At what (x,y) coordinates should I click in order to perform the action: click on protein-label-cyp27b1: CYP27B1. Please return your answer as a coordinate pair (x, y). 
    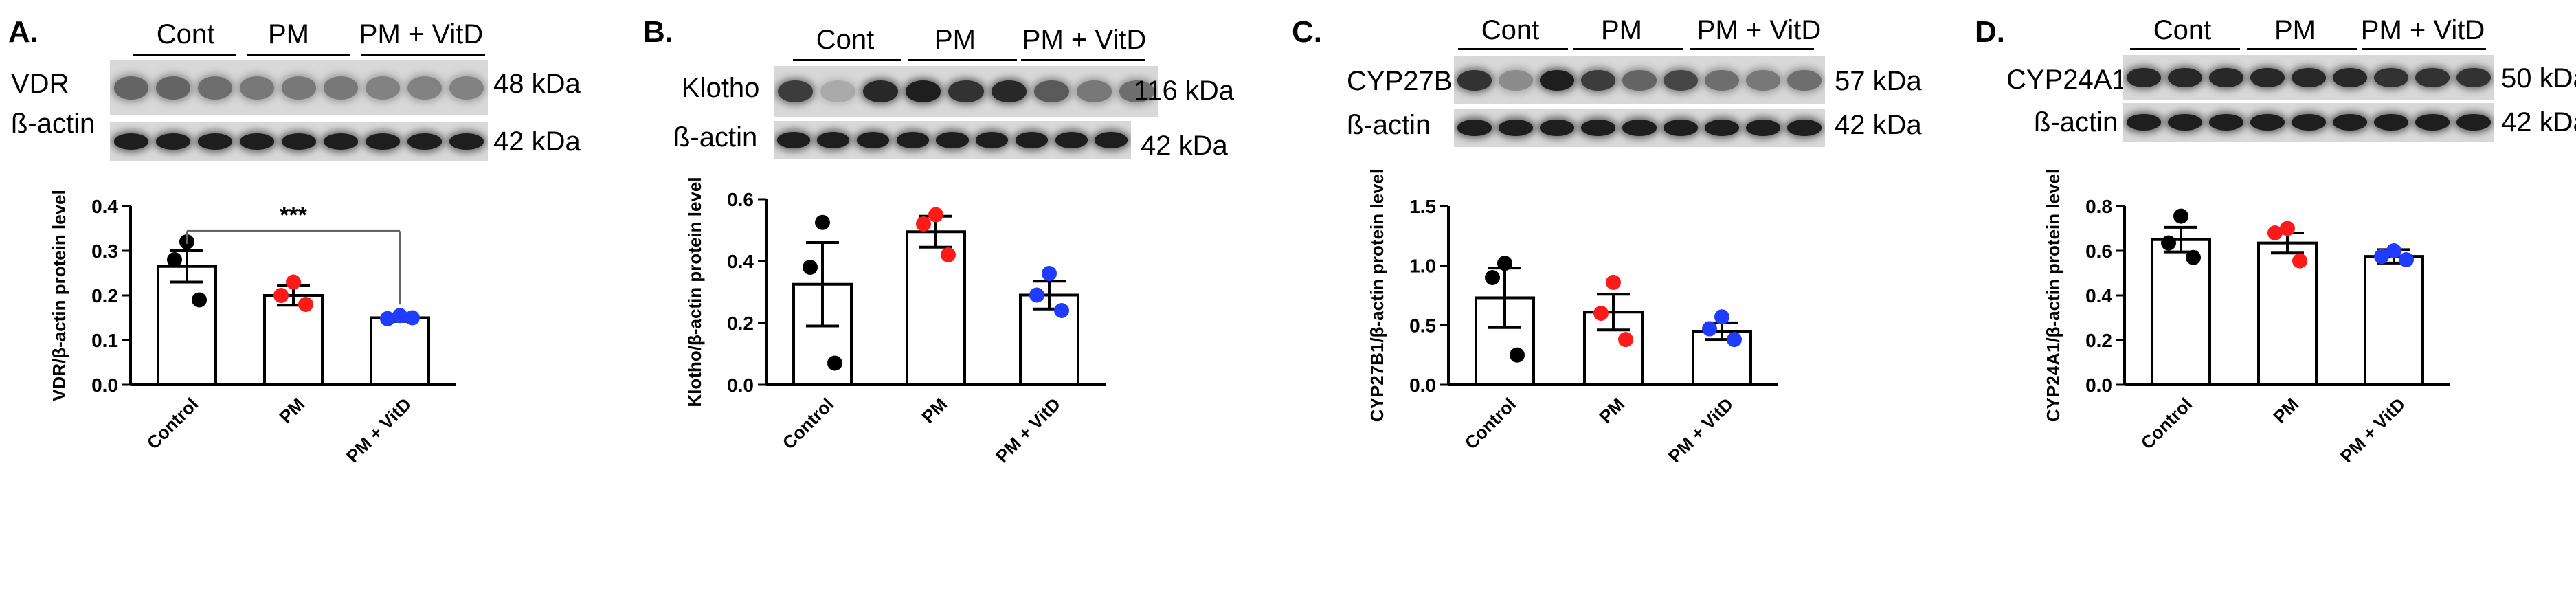
    Looking at the image, I should click on (1407, 81).